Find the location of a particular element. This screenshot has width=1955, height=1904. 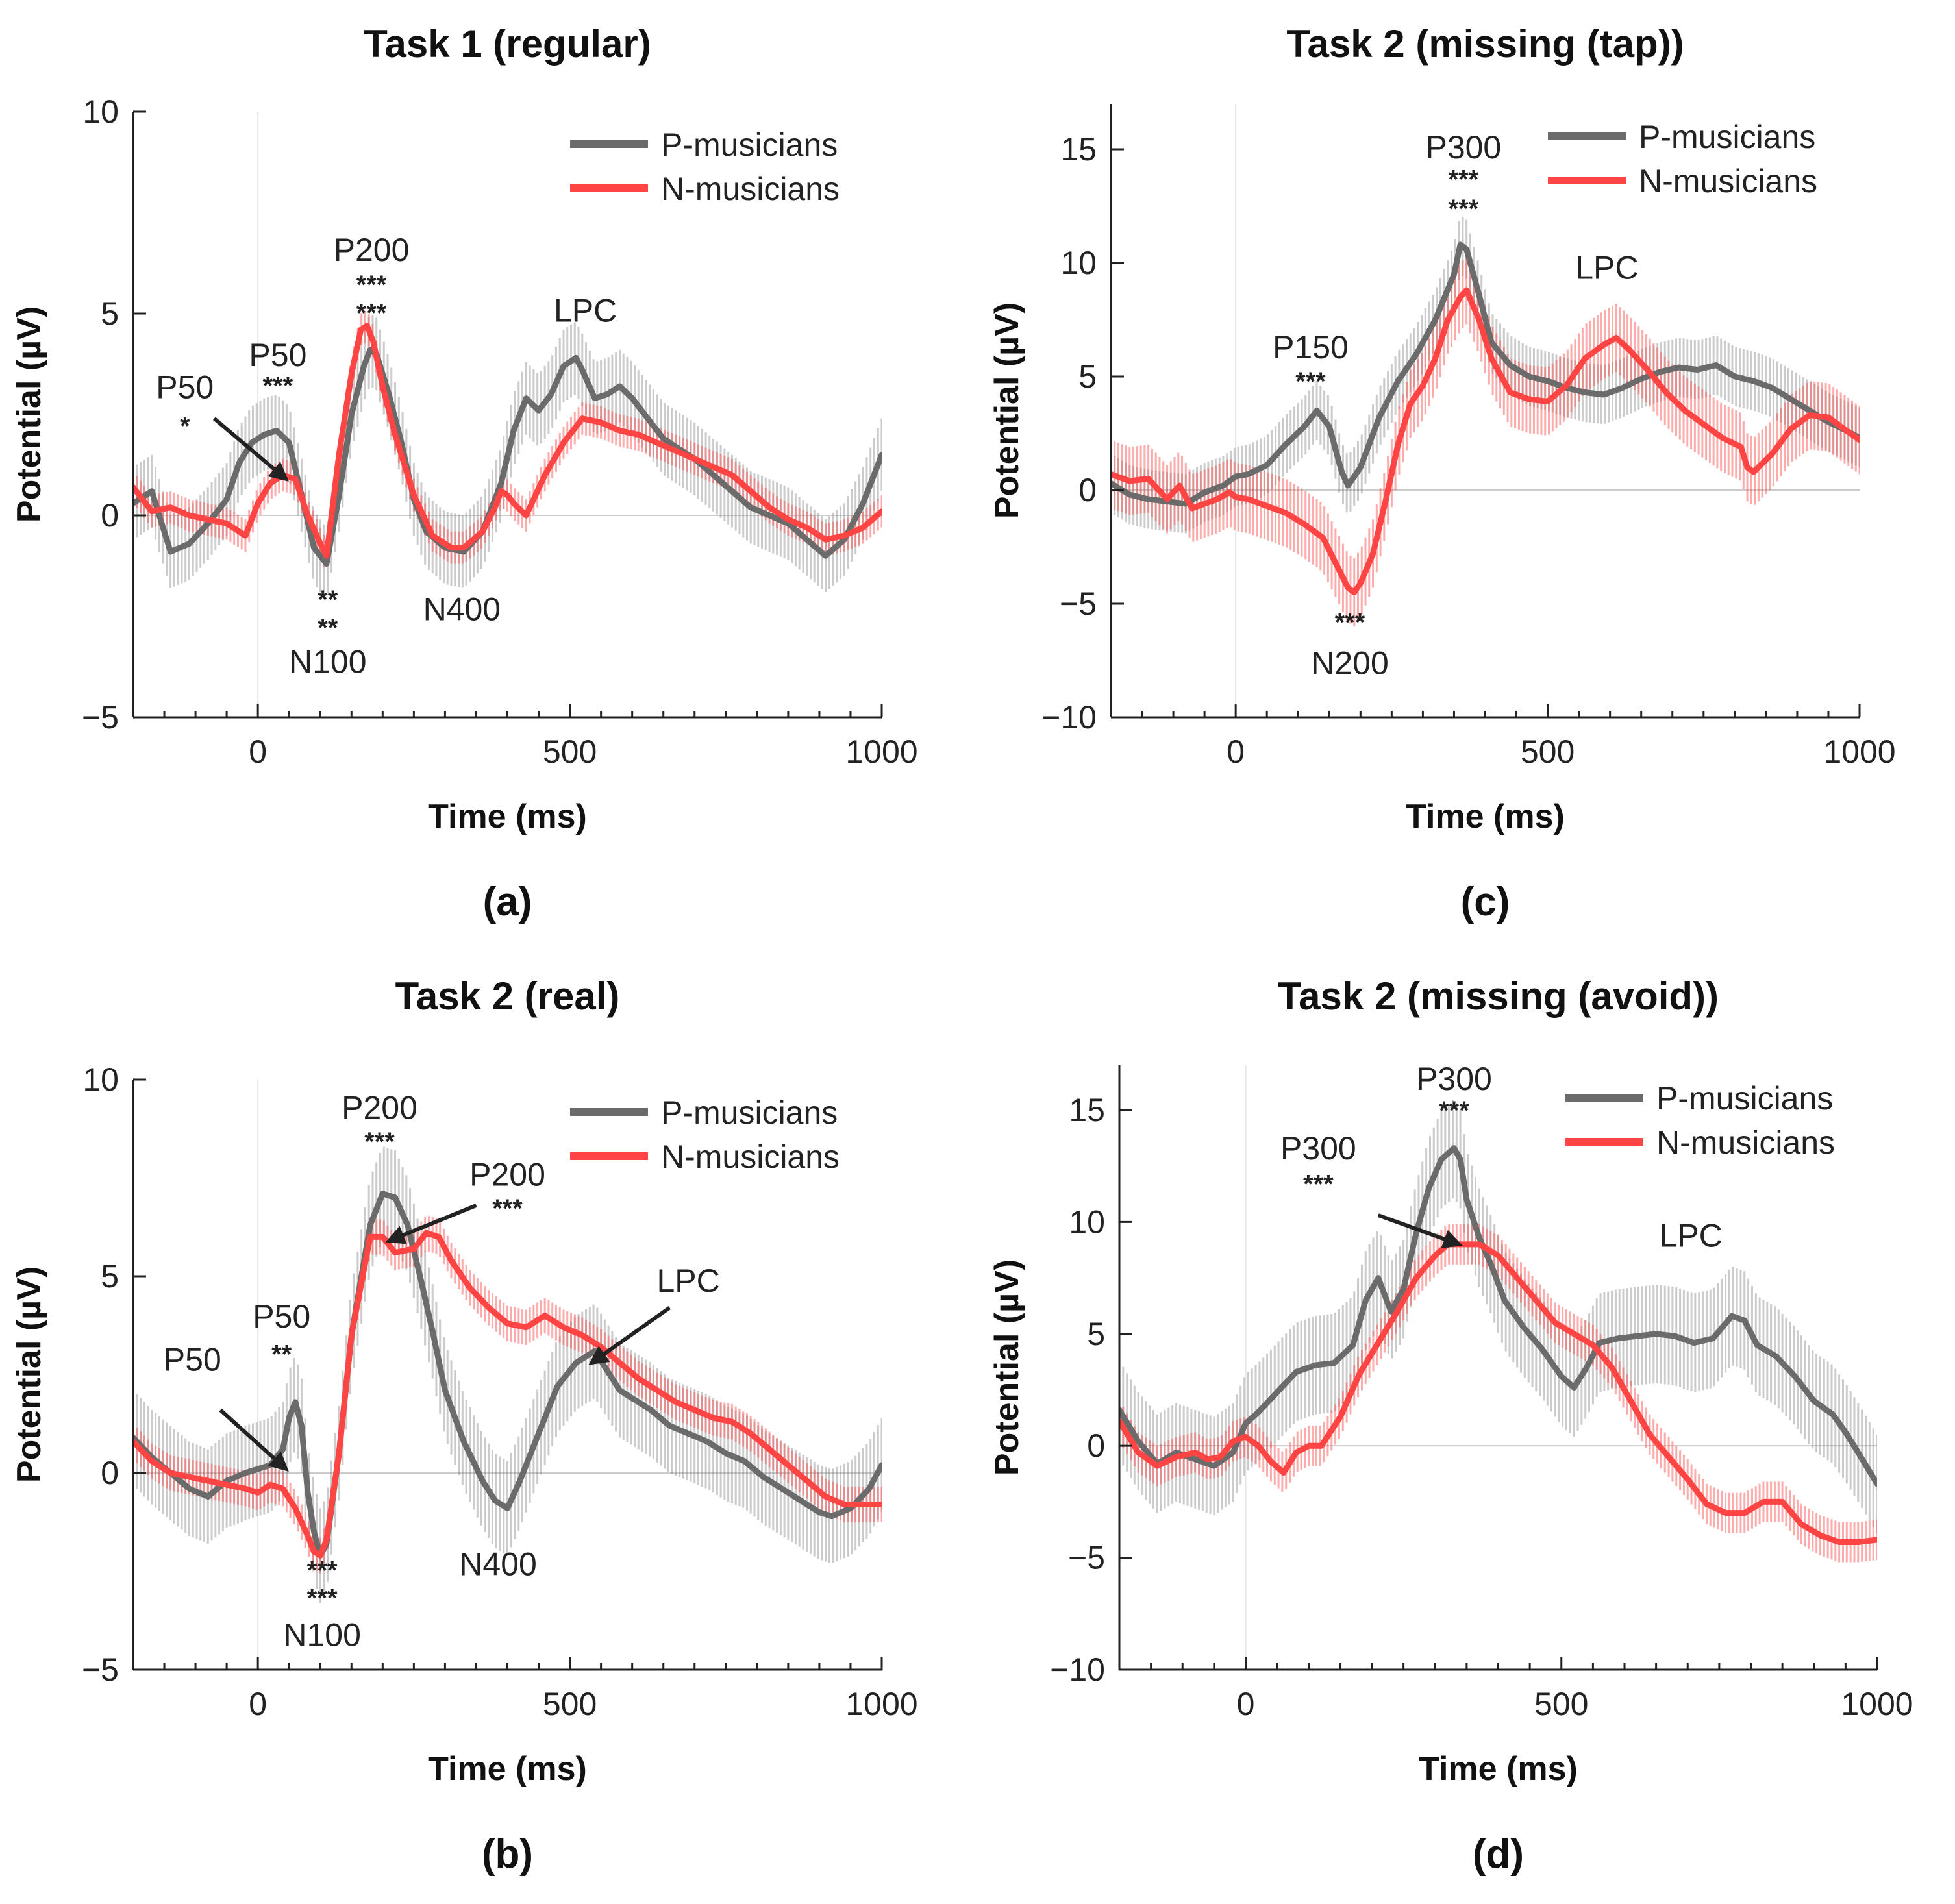

peak-label: N200 is located at coordinates (1350, 664).